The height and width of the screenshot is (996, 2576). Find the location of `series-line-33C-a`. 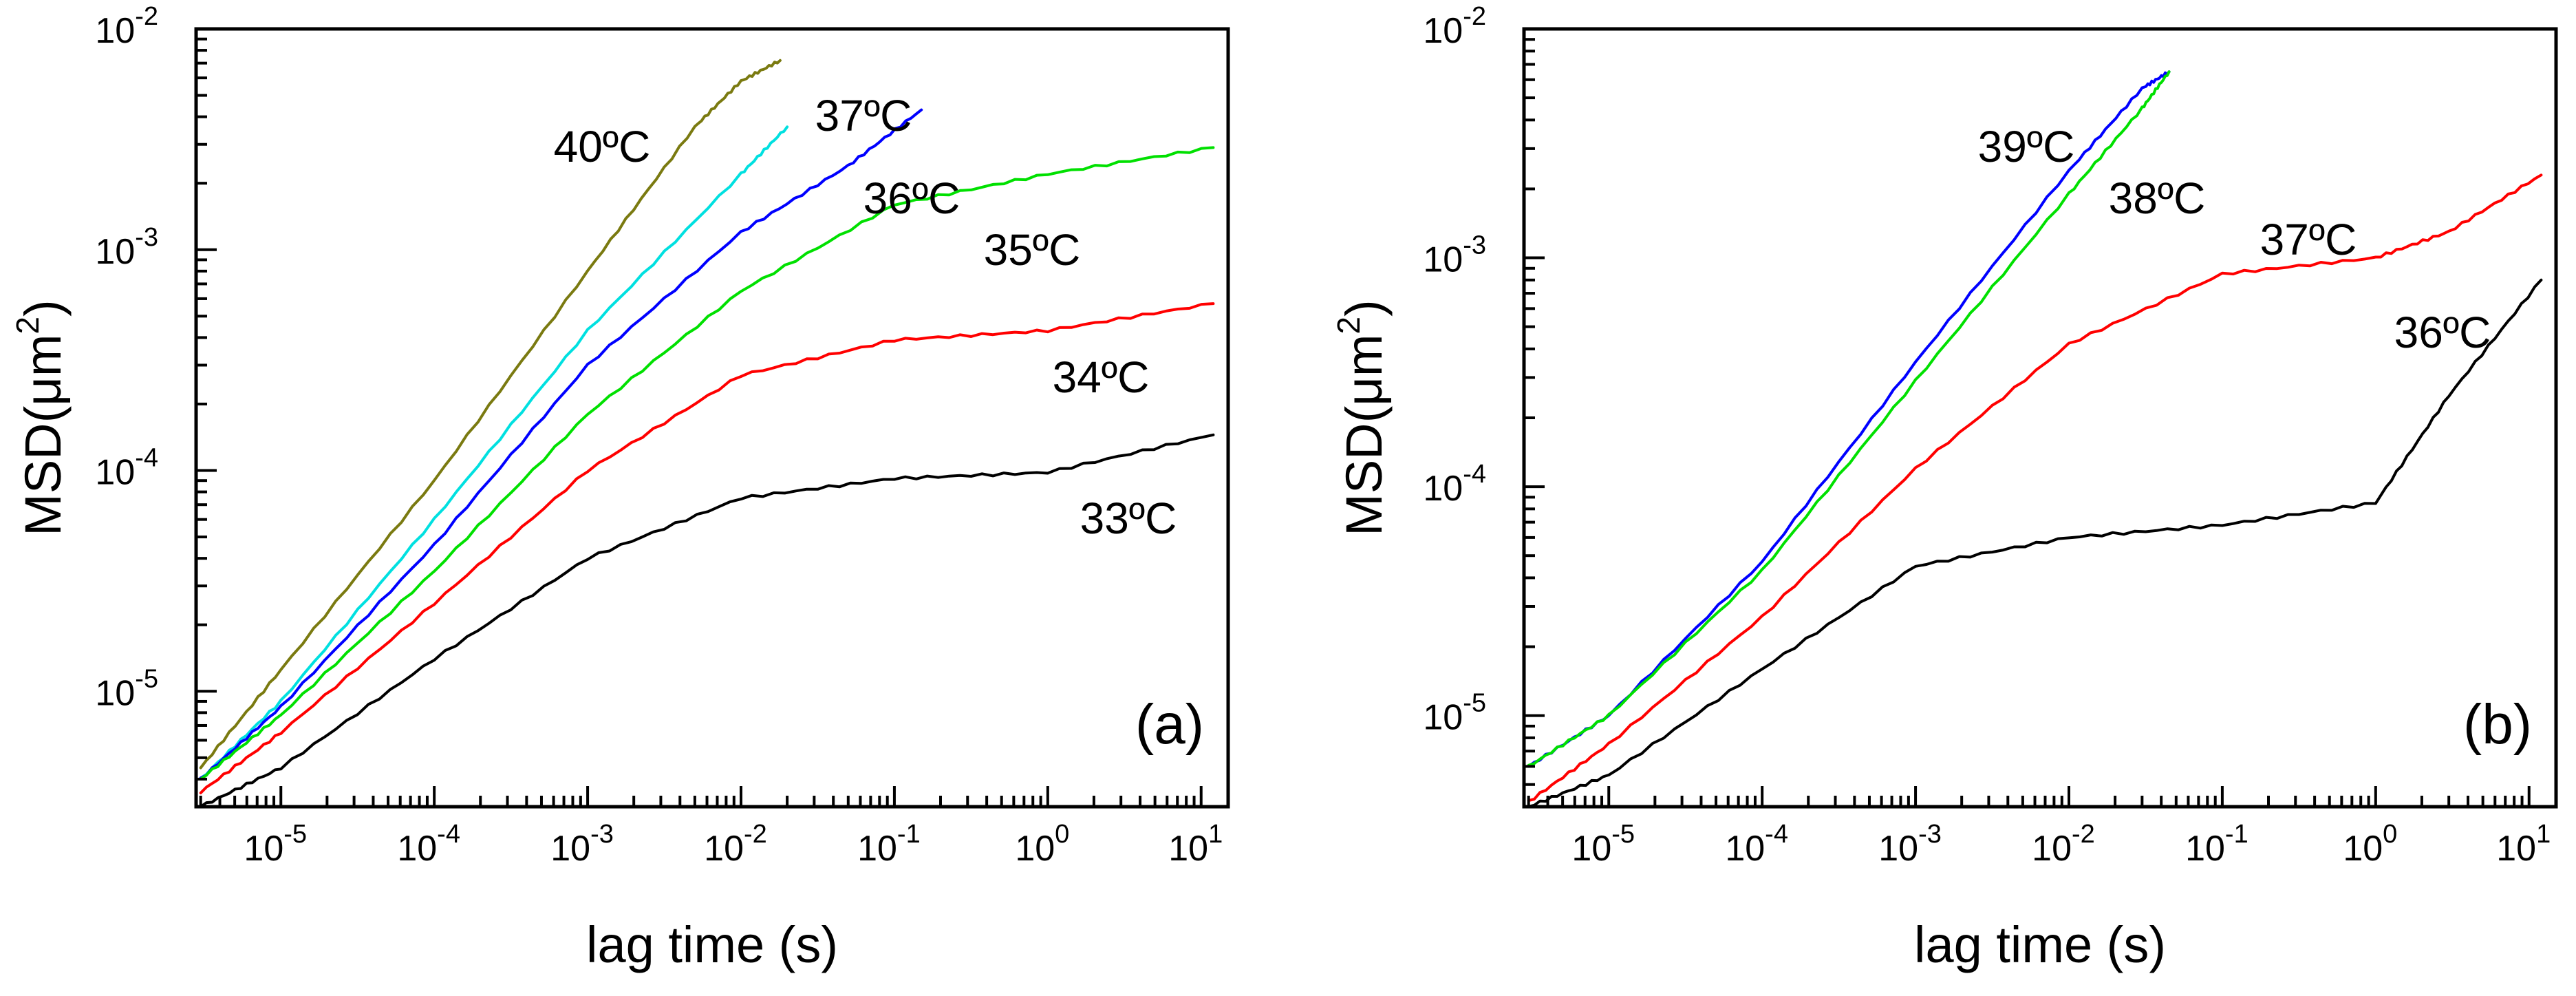

series-line-33C-a is located at coordinates (707, 621).